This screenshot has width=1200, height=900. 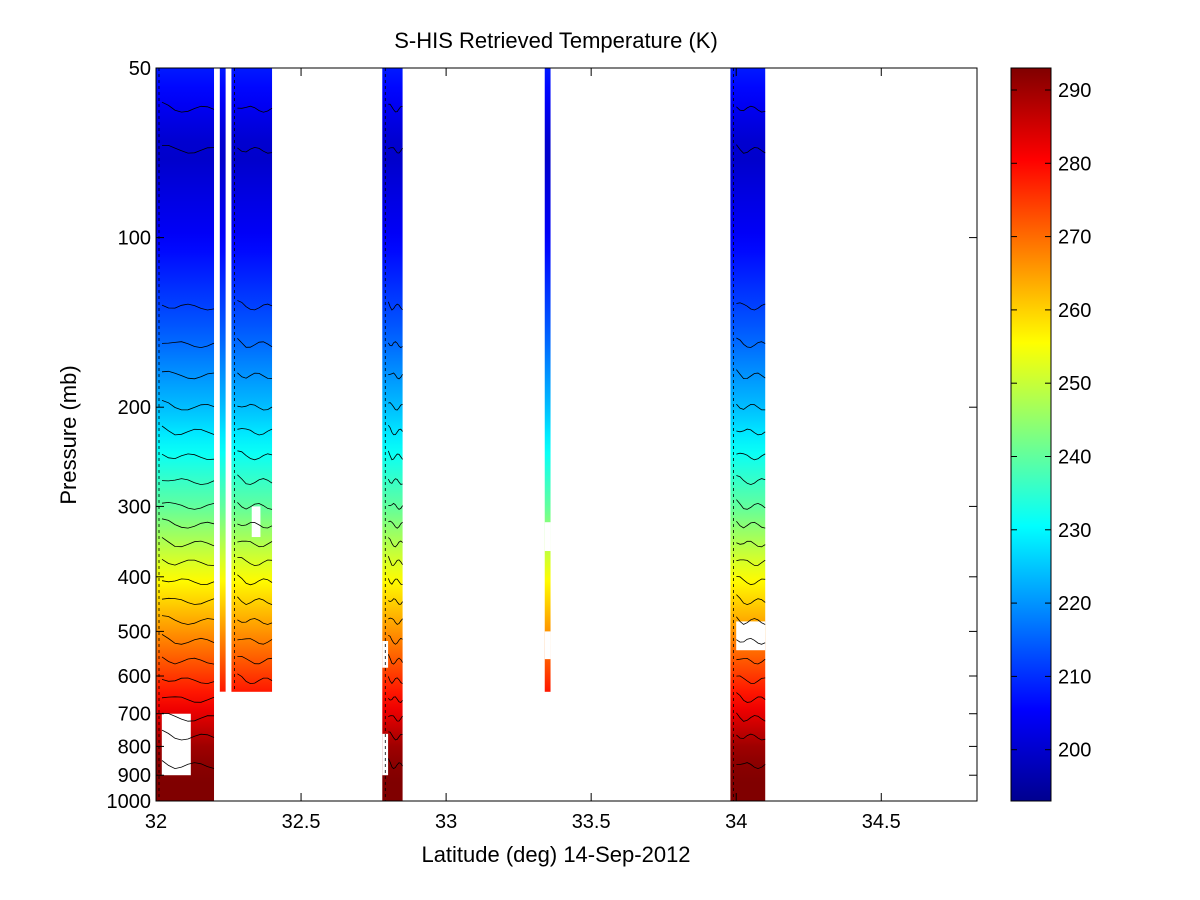 I want to click on colorbar-tick-label: 240, so click(x=1074, y=457).